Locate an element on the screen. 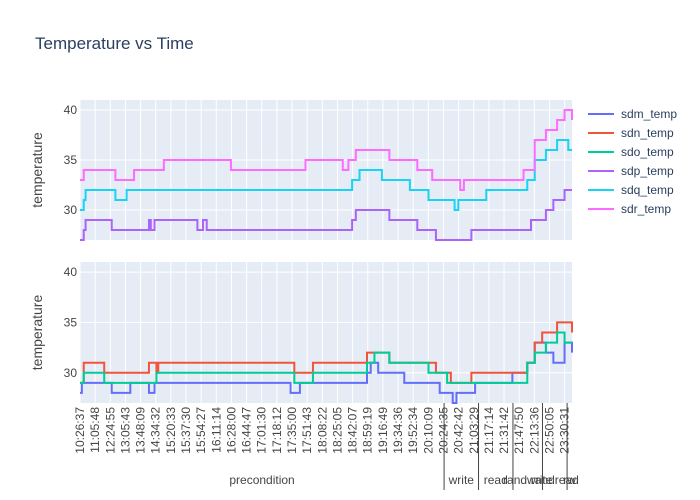 Image resolution: width=700 pixels, height=500 pixels. phase-label-precondition: precondition is located at coordinates (261, 480).